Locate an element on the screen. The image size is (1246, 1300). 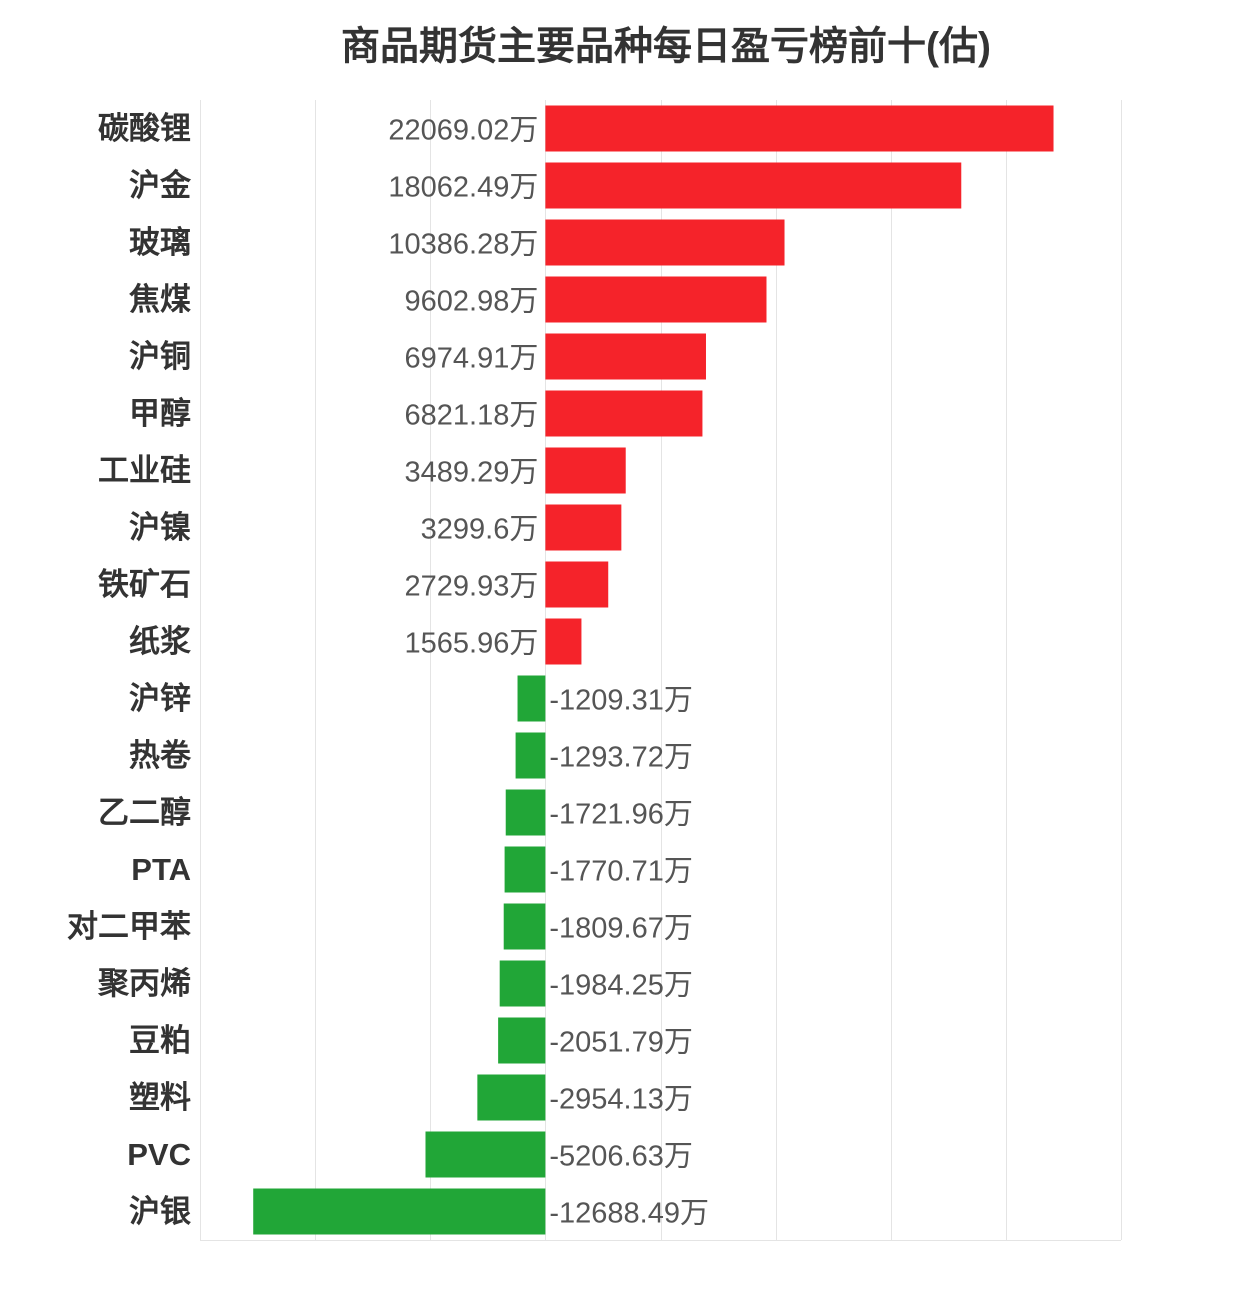
value-label: -1721.96万 is located at coordinates (621, 815).